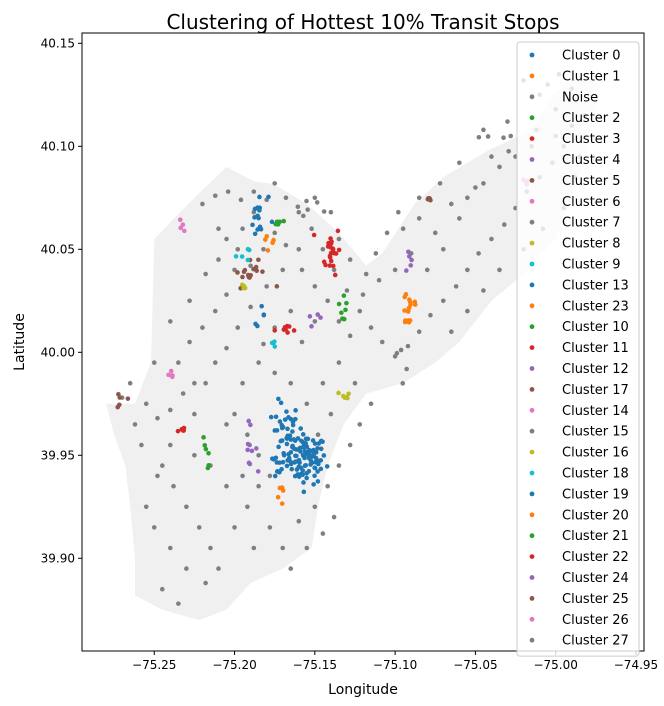 This screenshot has width=664, height=706. What do you see at coordinates (595, 306) in the screenshot?
I see `legend-label: Cluster 23` at bounding box center [595, 306].